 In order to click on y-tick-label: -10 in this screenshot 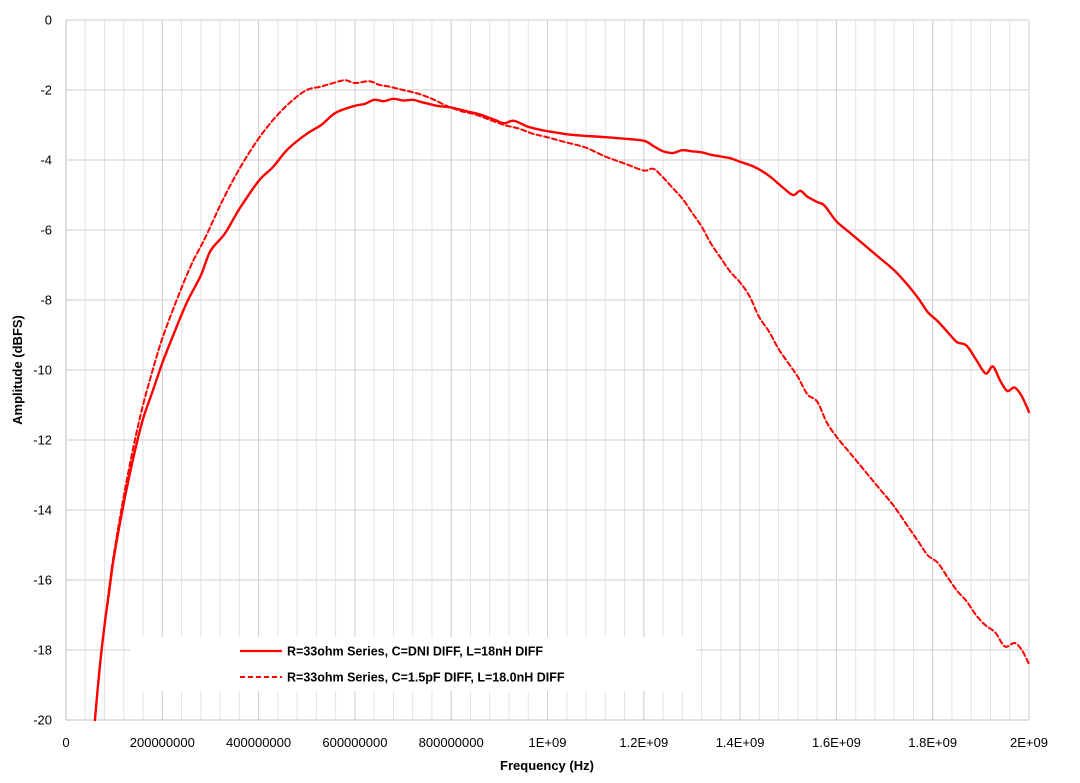, I will do `click(42, 370)`.